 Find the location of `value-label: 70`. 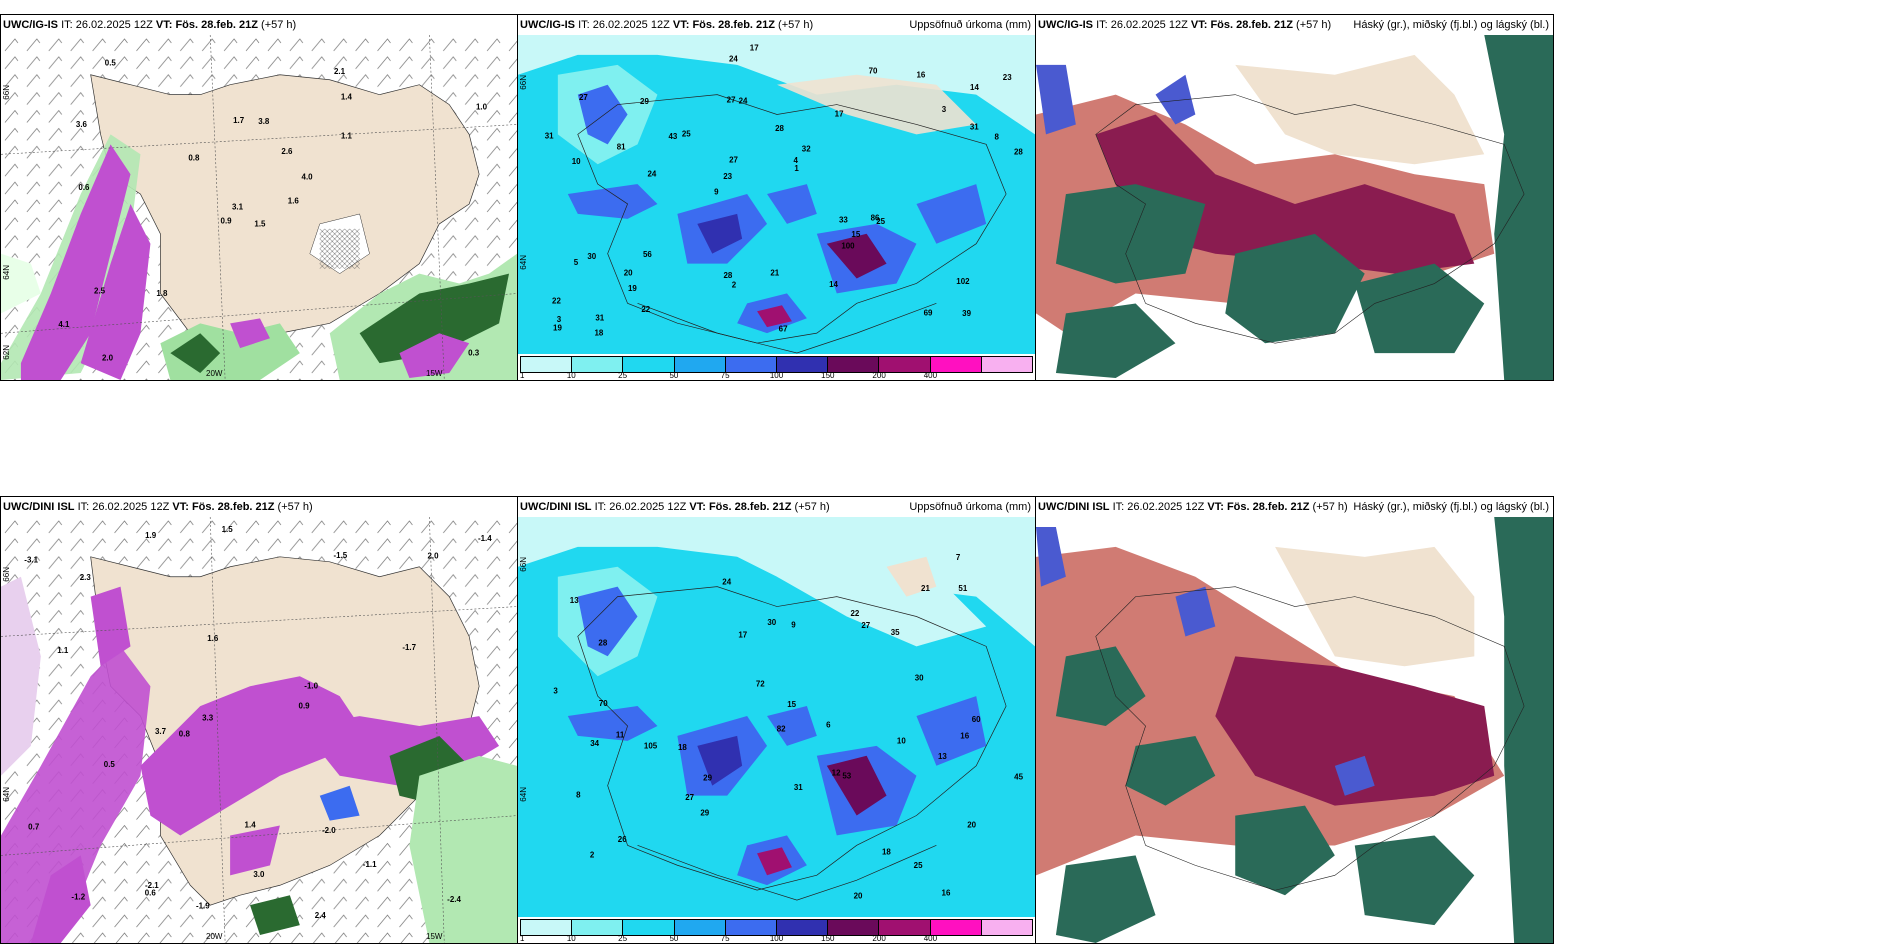

value-label: 70 is located at coordinates (873, 71).